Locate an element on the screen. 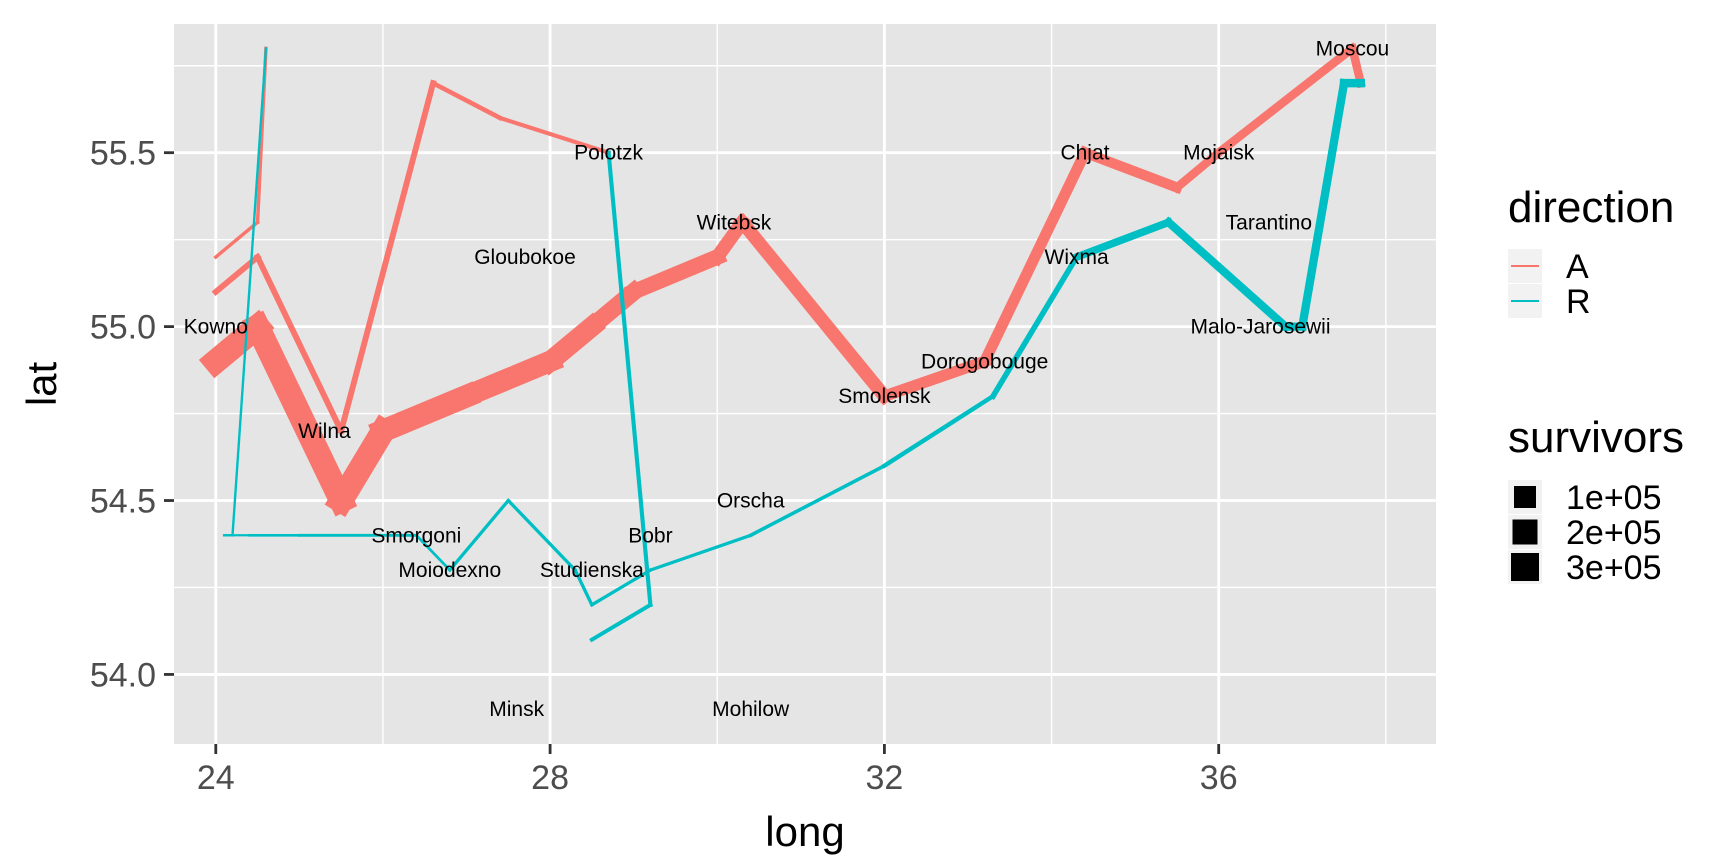 This screenshot has width=1728, height=864. legend-survivors-label: 3e+05 is located at coordinates (1614, 568).